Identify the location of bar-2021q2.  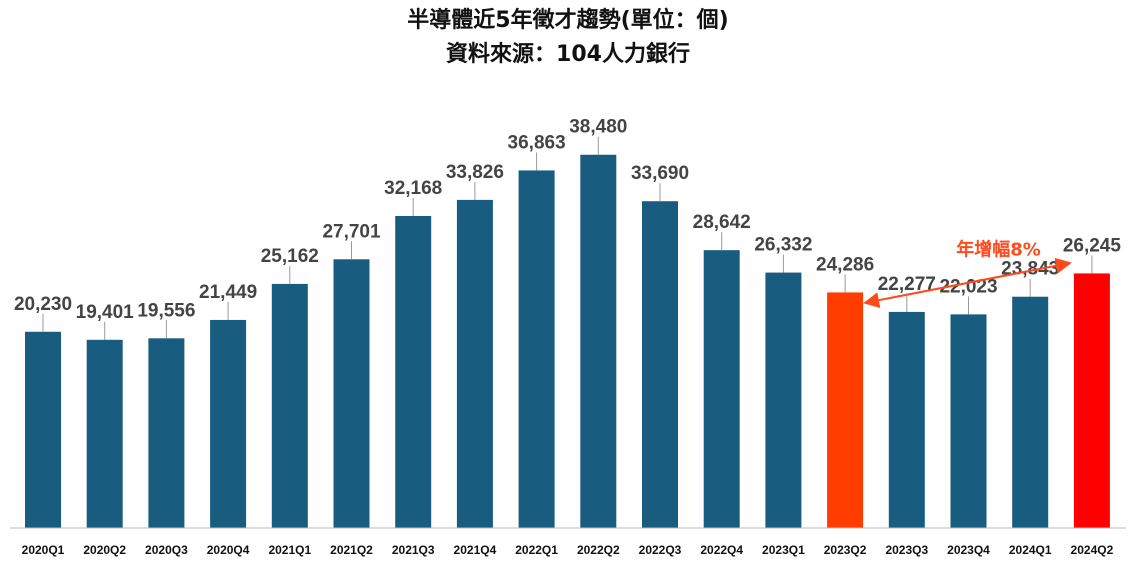
(351, 393).